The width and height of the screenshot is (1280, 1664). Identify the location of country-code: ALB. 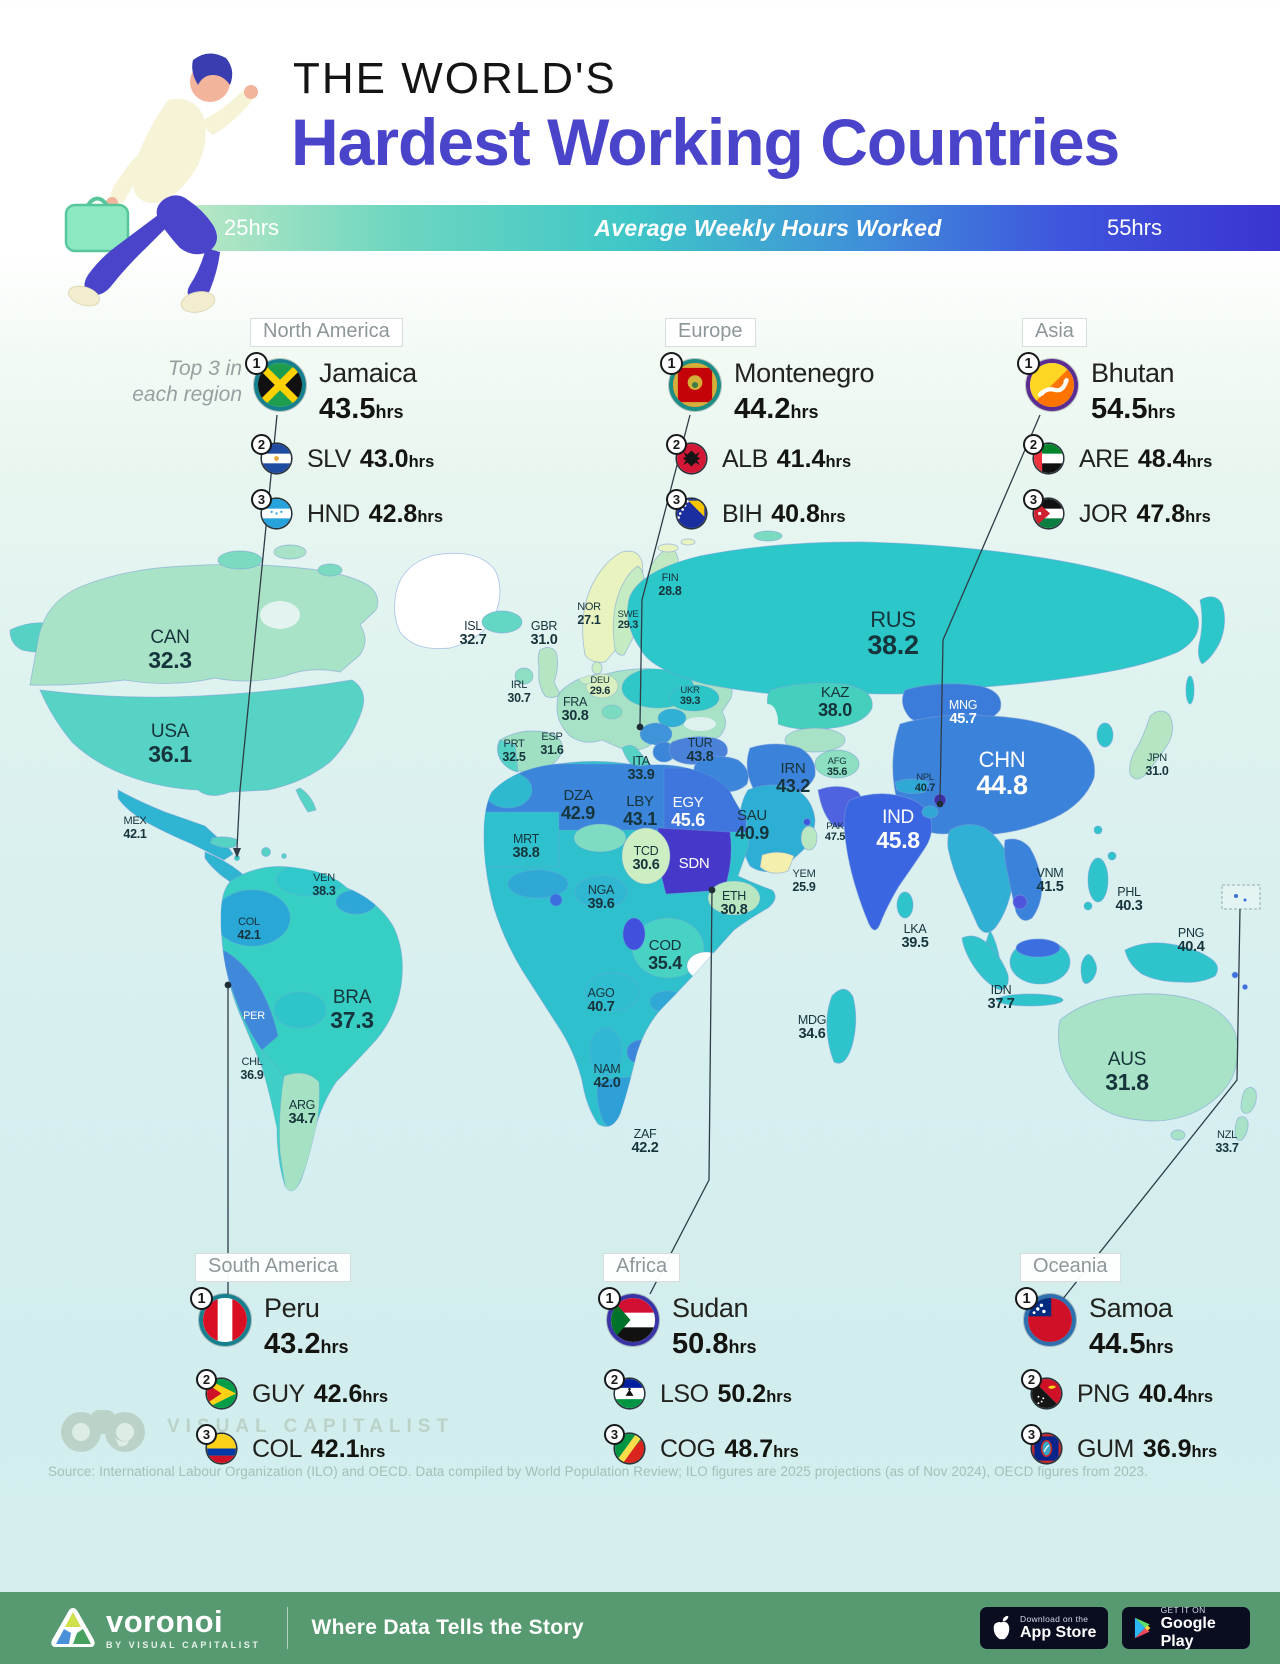
(745, 458).